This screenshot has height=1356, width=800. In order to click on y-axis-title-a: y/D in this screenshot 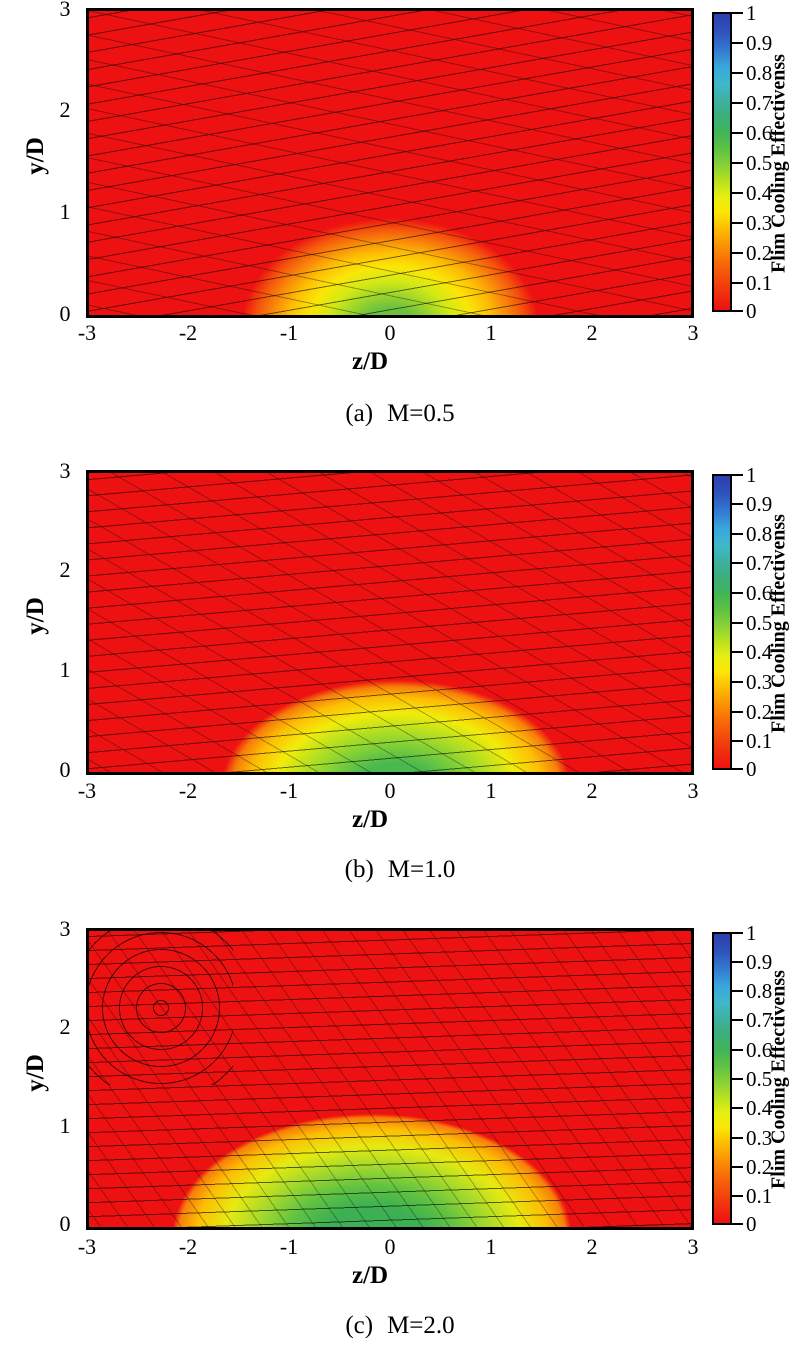, I will do `click(35, 156)`.